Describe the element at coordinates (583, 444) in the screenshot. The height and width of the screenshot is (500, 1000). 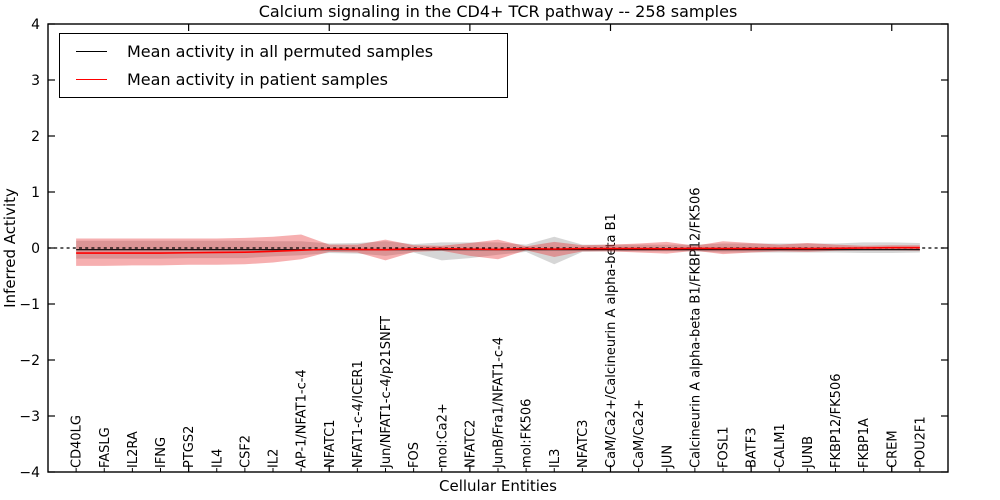
I see `x-tick-label: NFATC3` at that location.